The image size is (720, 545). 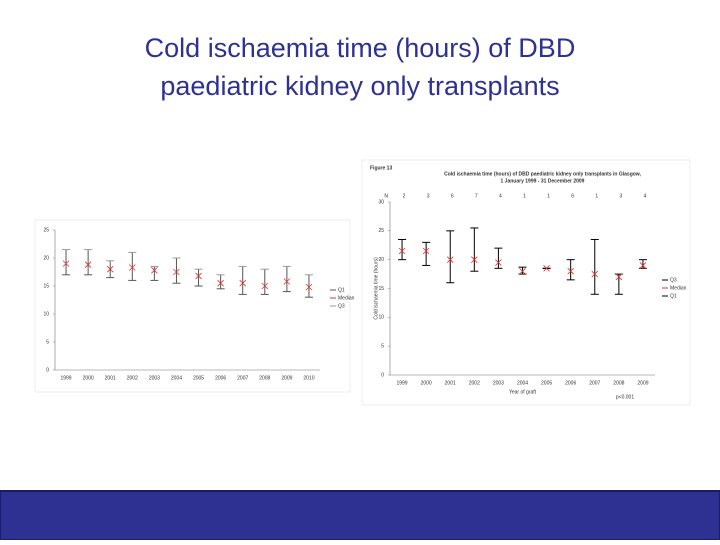 I want to click on x-axis-label: Year of graft, so click(x=523, y=392).